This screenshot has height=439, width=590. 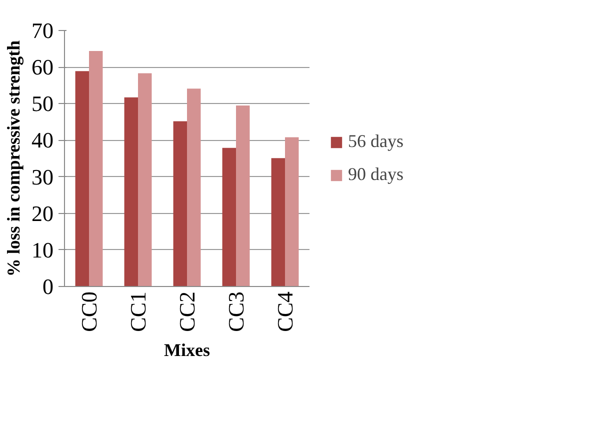 I want to click on y-axis-title: % loss in compressive strength, so click(x=14, y=158).